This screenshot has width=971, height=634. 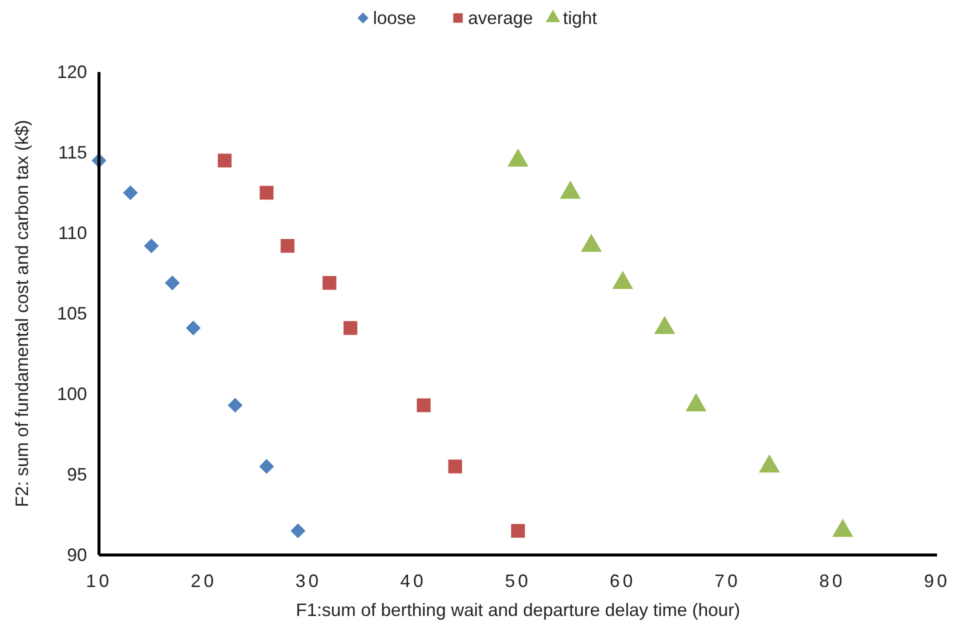 What do you see at coordinates (22, 314) in the screenshot?
I see `y-axis-title: F2: sum of fundamental cost and carbon tax (k$)` at bounding box center [22, 314].